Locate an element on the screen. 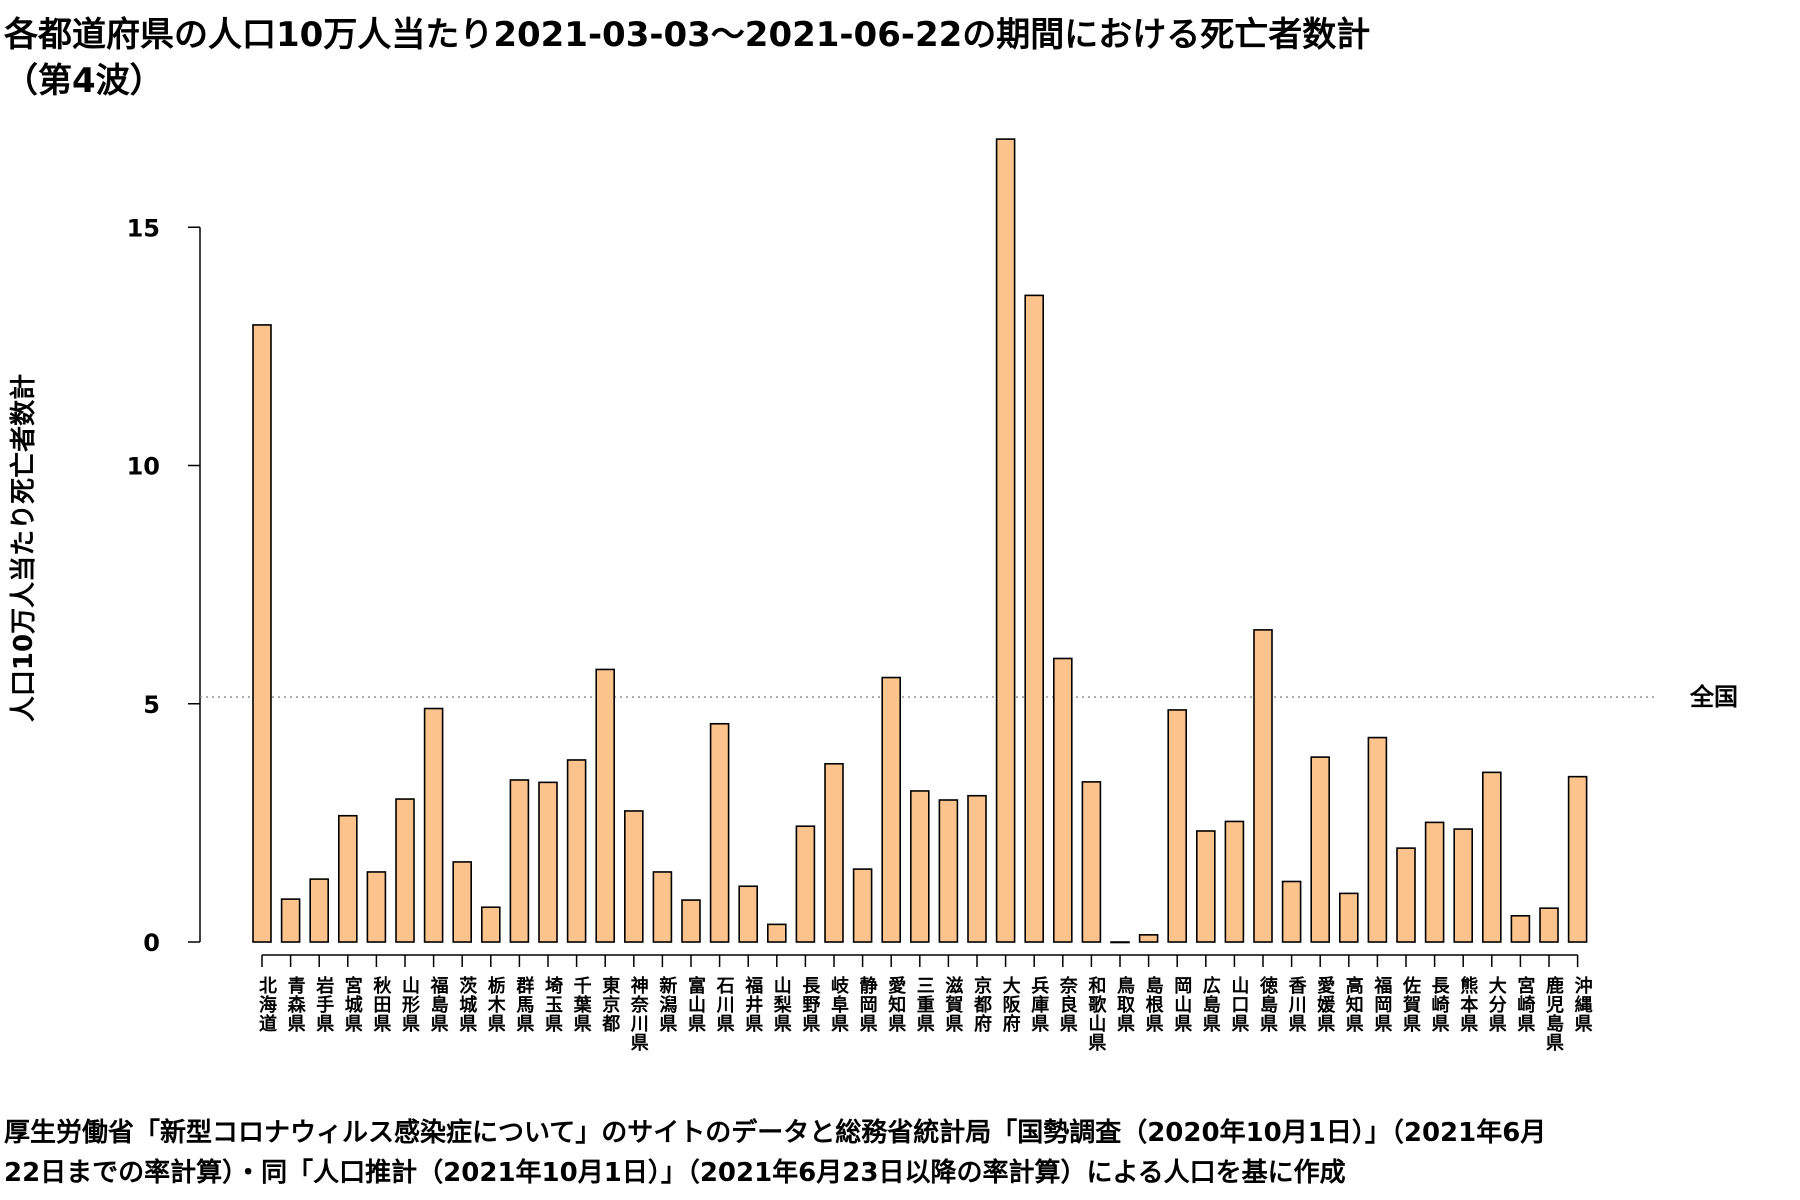  x-tick-label: 佐賀県 is located at coordinates (1411, 1005).